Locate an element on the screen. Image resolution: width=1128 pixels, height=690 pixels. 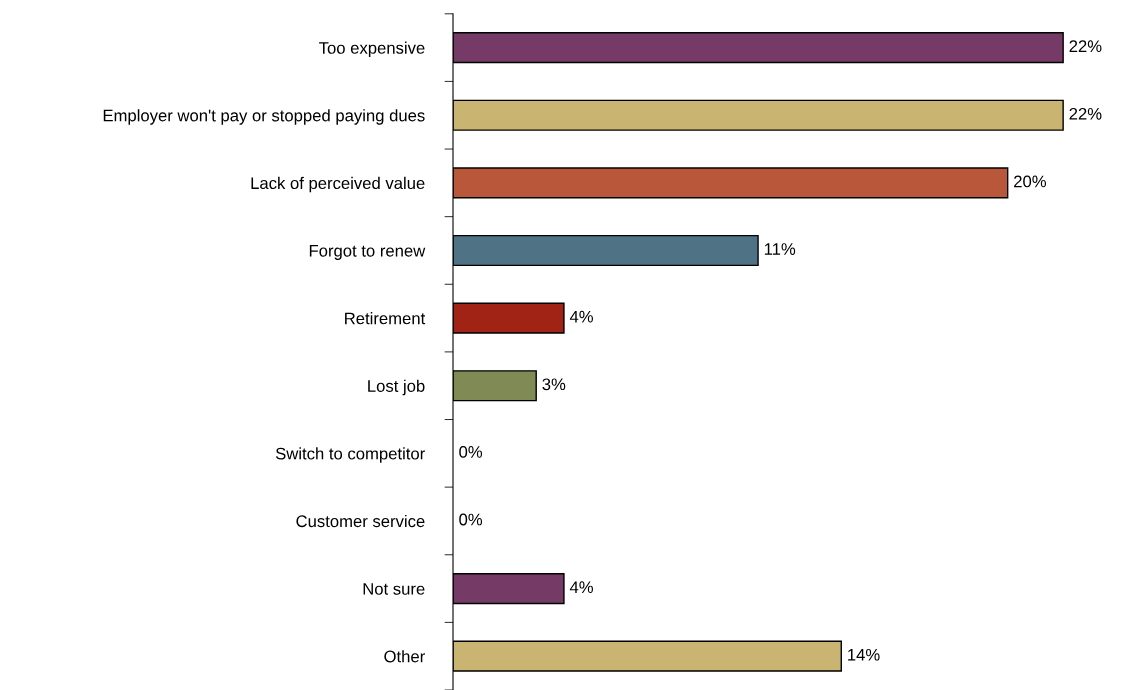
y-tick-label: Other is located at coordinates (404, 656).